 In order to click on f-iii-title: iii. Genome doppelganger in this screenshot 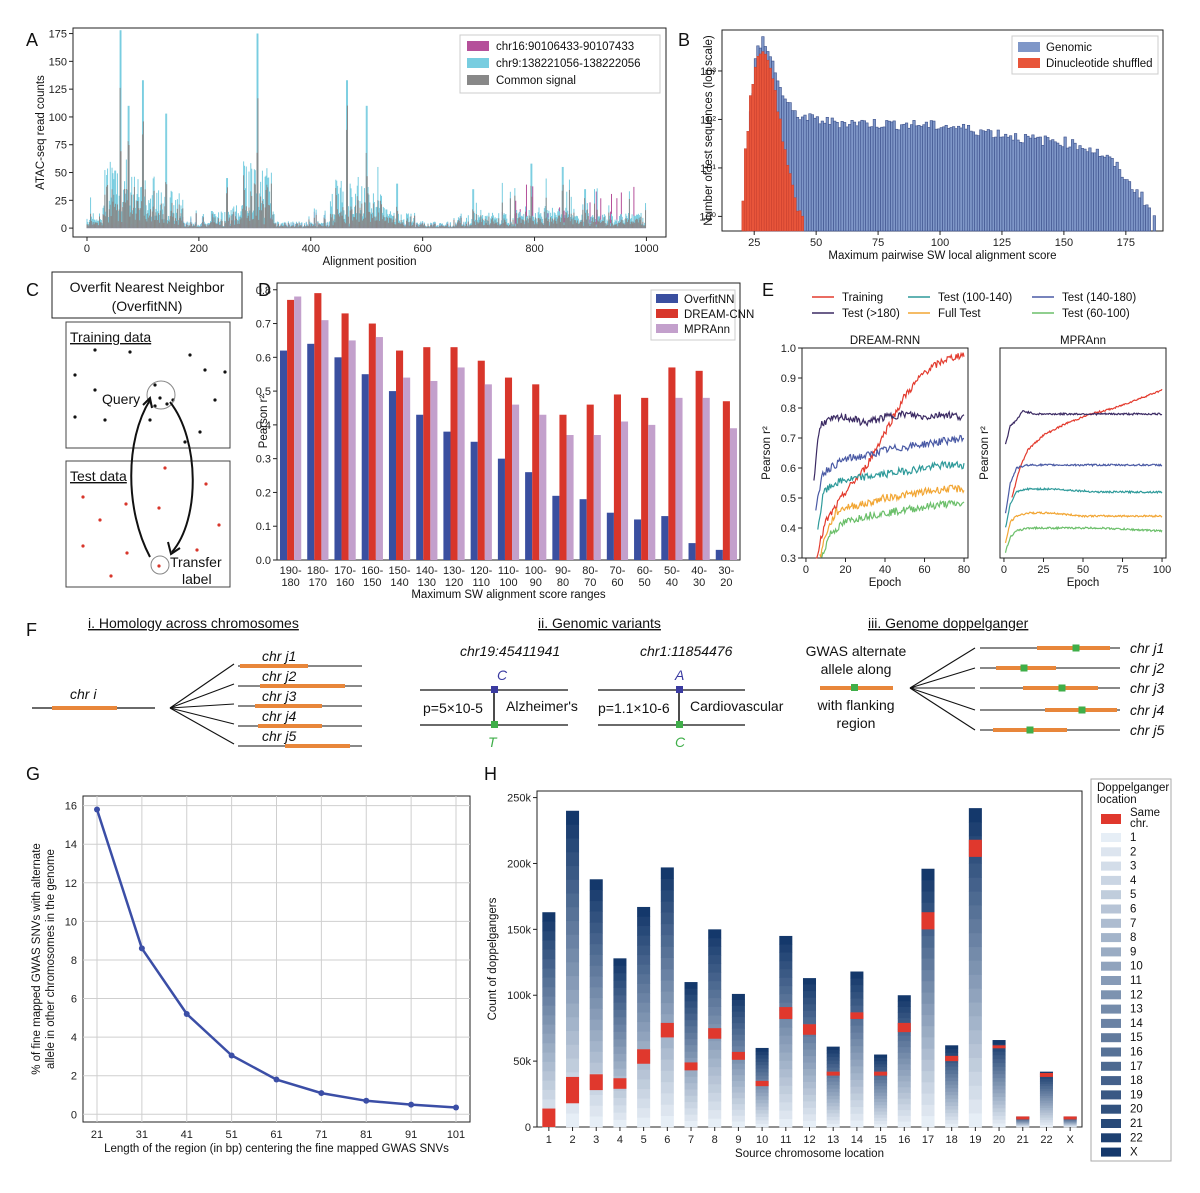, I will do `click(948, 623)`.